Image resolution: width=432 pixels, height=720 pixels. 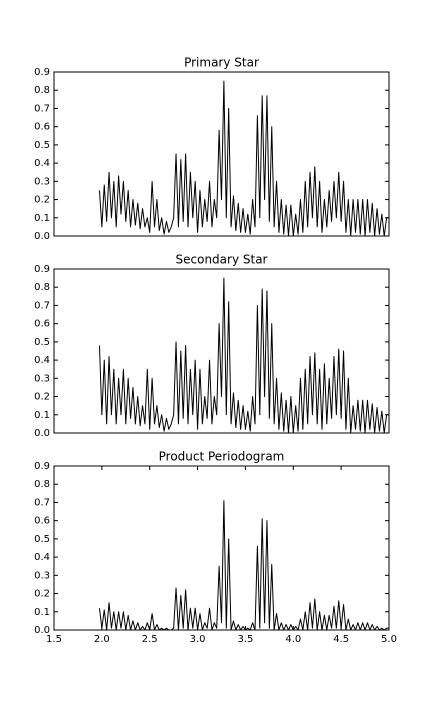 I want to click on x-tick-label: 2.0, so click(x=102, y=639).